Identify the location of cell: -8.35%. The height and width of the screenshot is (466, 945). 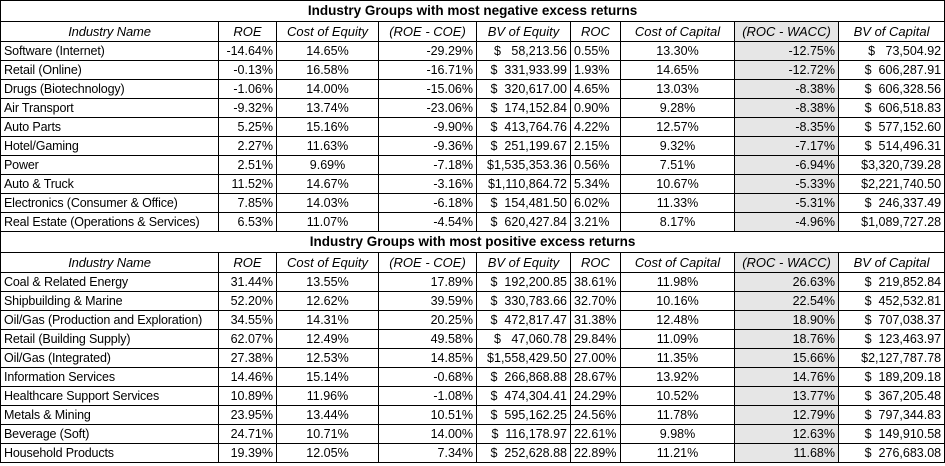
(786, 127).